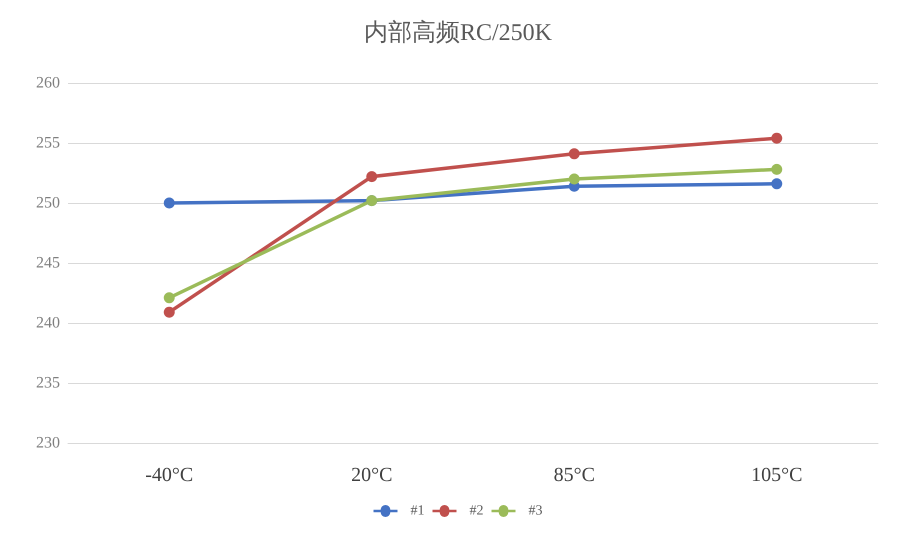 The image size is (917, 537). I want to click on legend-label: #1, so click(417, 511).